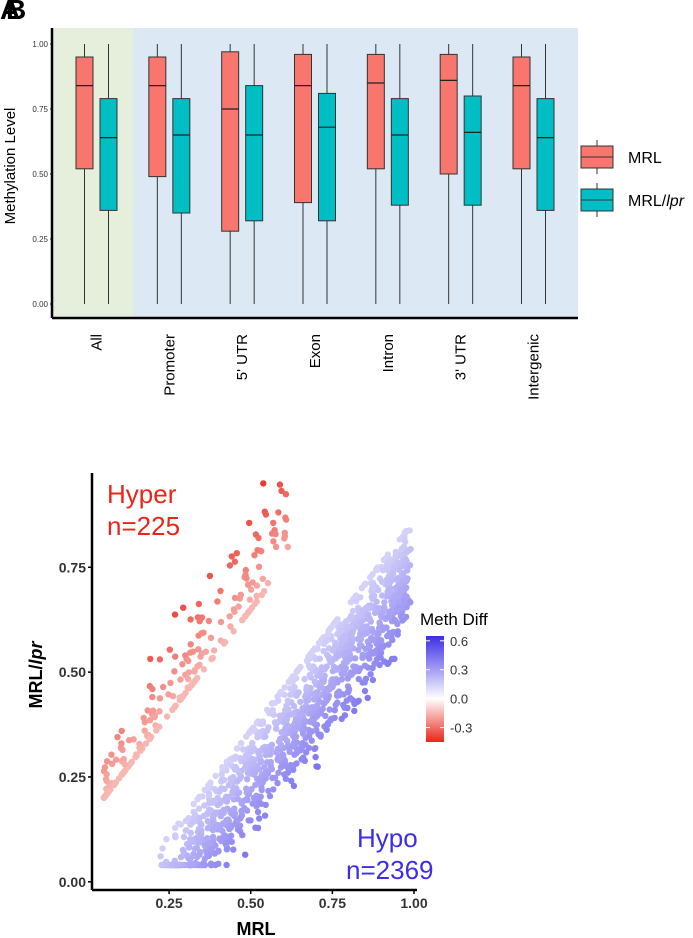 The width and height of the screenshot is (693, 938). Describe the element at coordinates (534, 367) in the screenshot. I see `boxplot-x-tick-label: Intergenic` at that location.